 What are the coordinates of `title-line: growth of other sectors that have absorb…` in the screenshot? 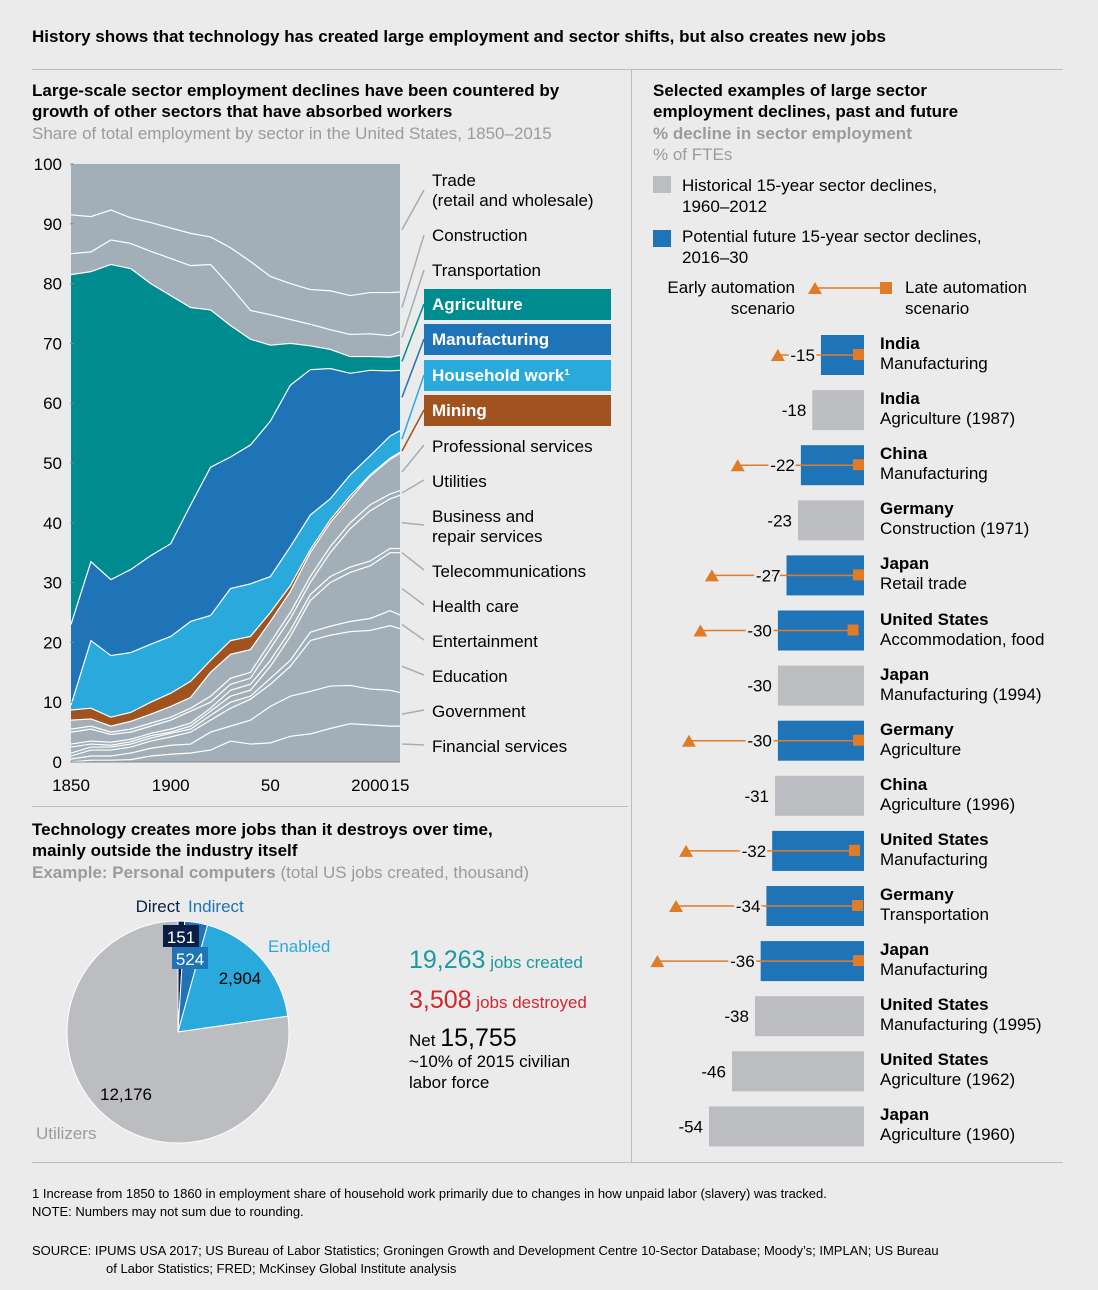 It's located at (242, 111).